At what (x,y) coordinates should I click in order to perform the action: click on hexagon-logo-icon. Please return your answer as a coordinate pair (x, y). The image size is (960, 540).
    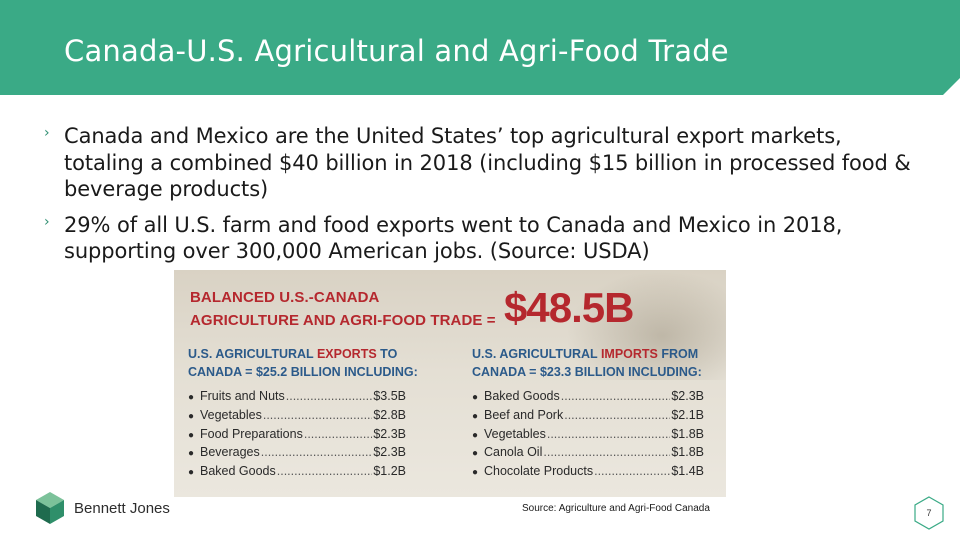
    Looking at the image, I should click on (50, 508).